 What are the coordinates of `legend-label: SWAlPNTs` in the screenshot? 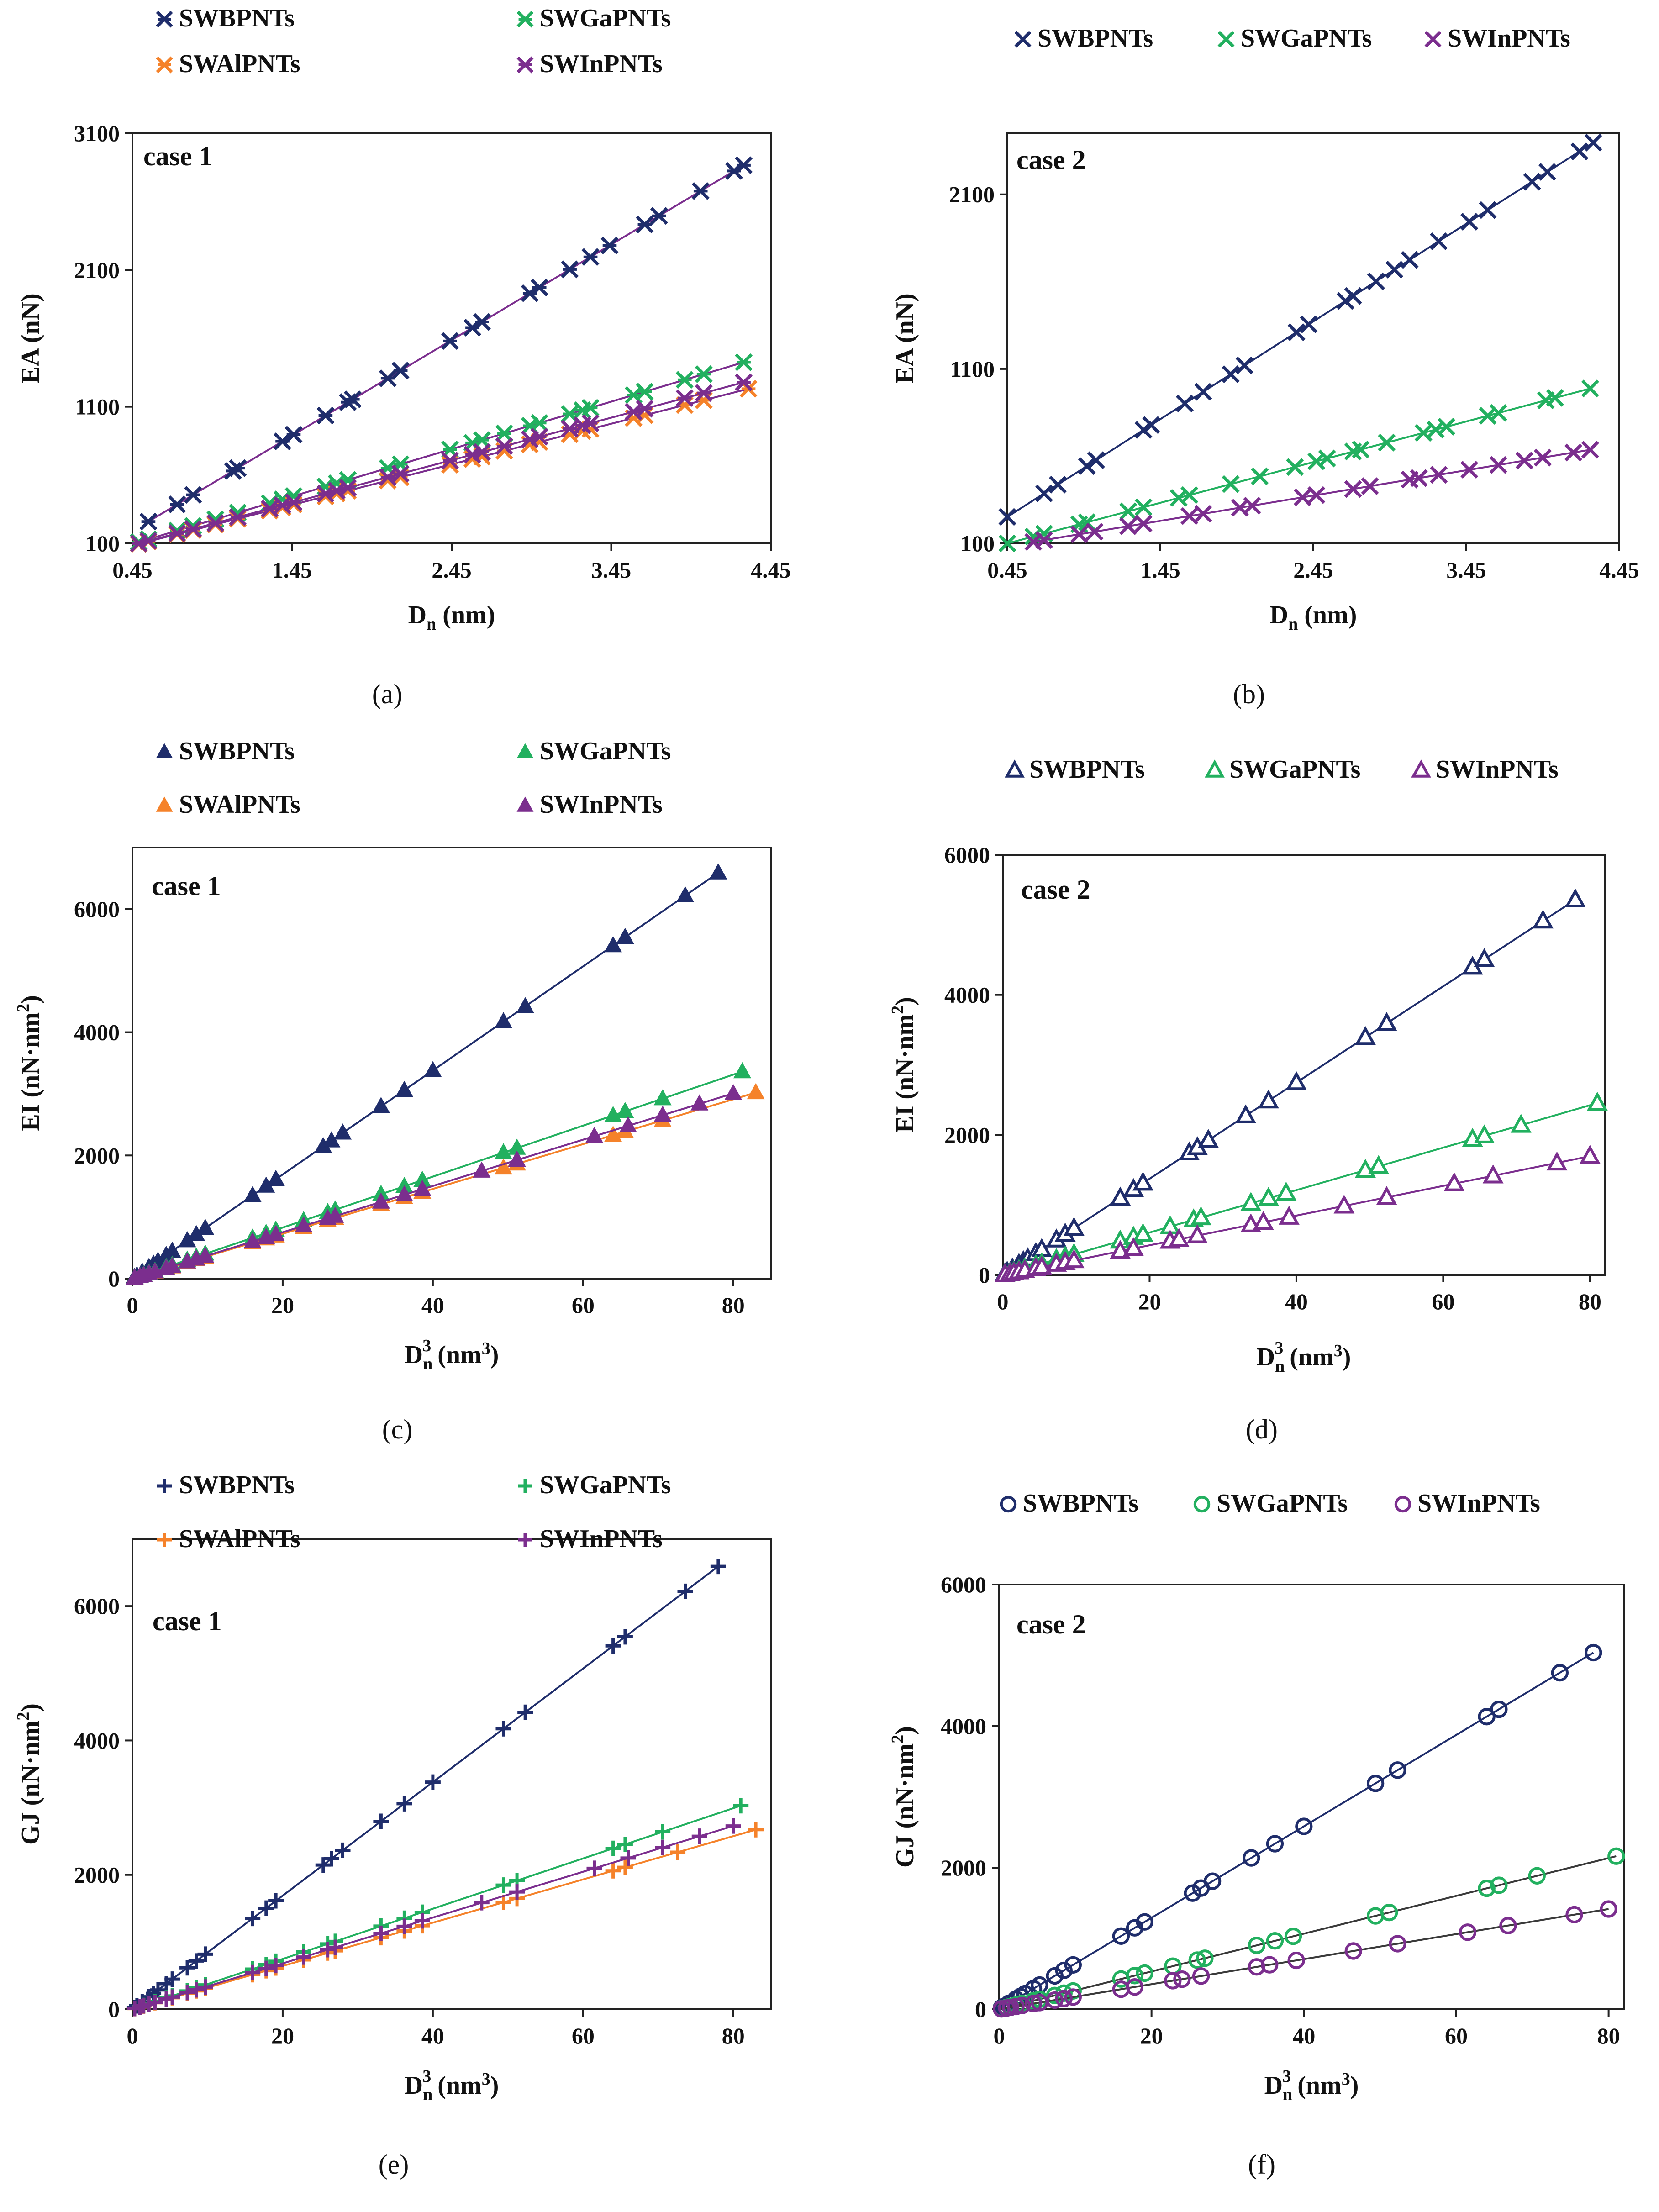 It's located at (240, 1539).